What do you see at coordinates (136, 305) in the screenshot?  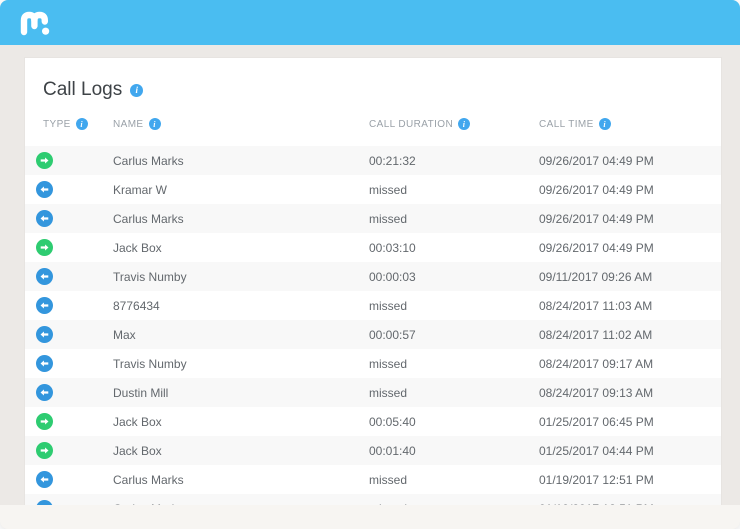 I see `caller-name: 8776434` at bounding box center [136, 305].